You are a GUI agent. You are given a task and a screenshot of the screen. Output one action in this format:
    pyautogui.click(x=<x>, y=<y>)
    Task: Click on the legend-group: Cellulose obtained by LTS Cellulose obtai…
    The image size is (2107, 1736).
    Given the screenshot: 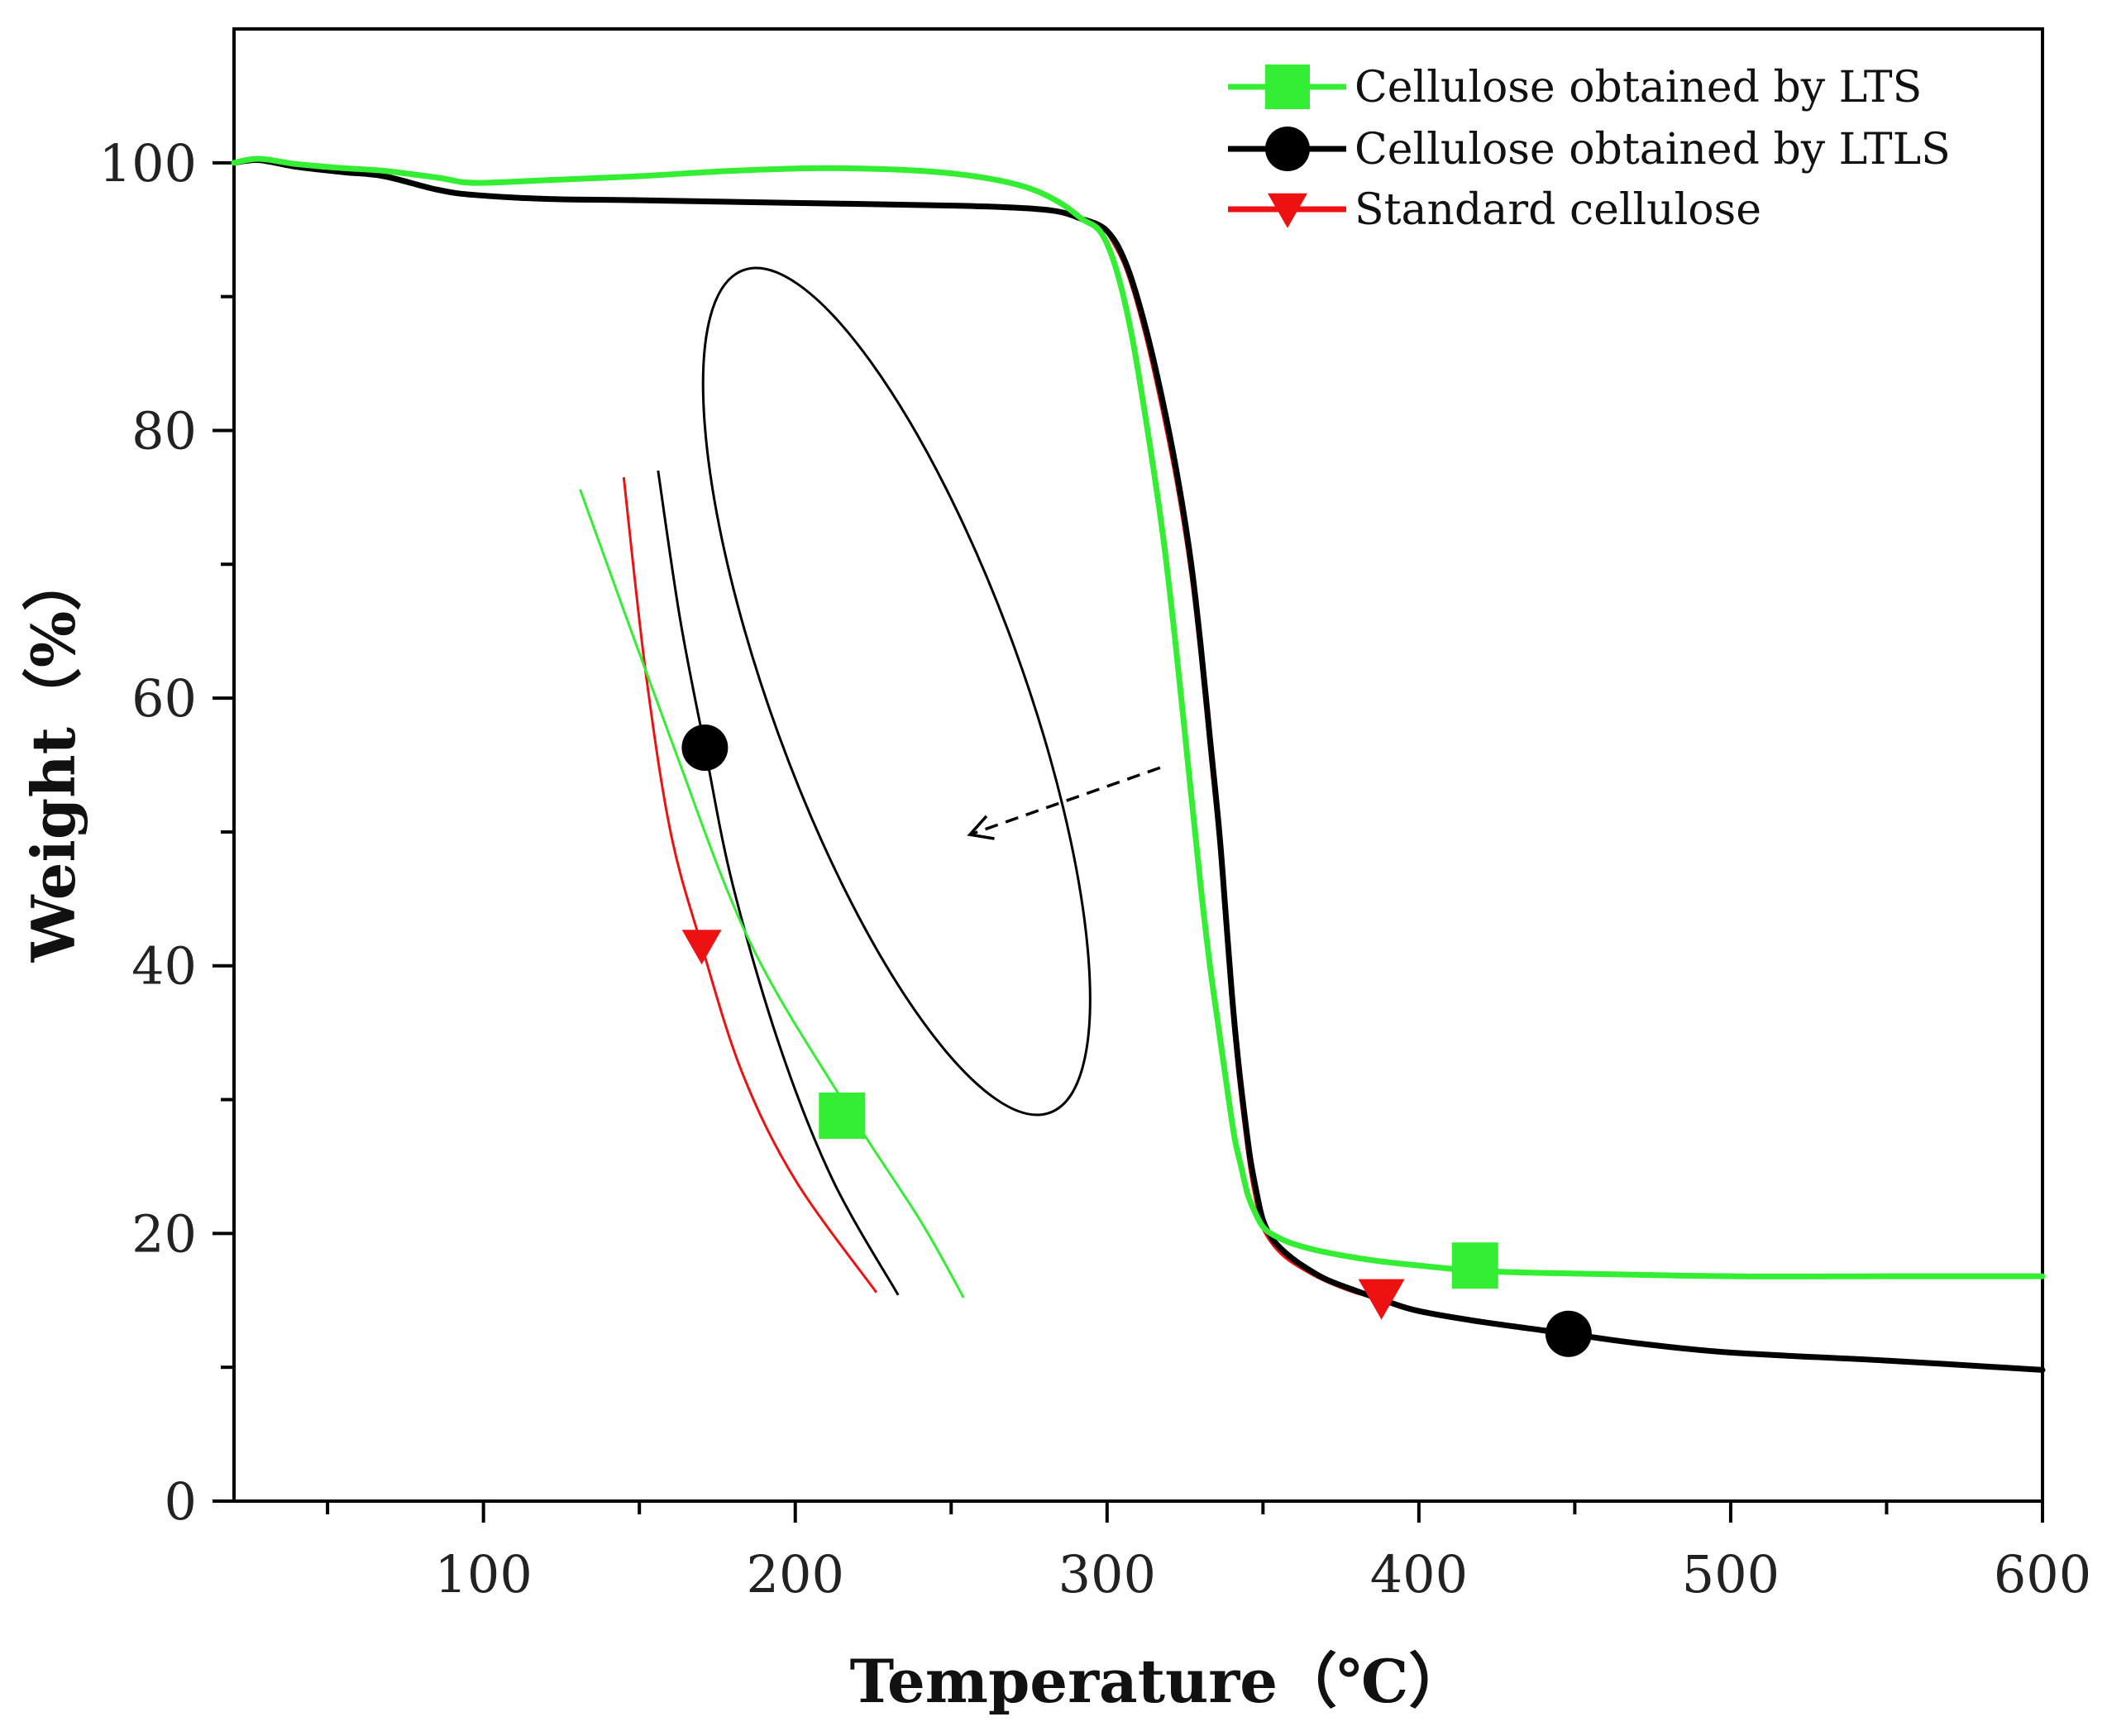 What is the action you would take?
    pyautogui.click(x=1589, y=149)
    